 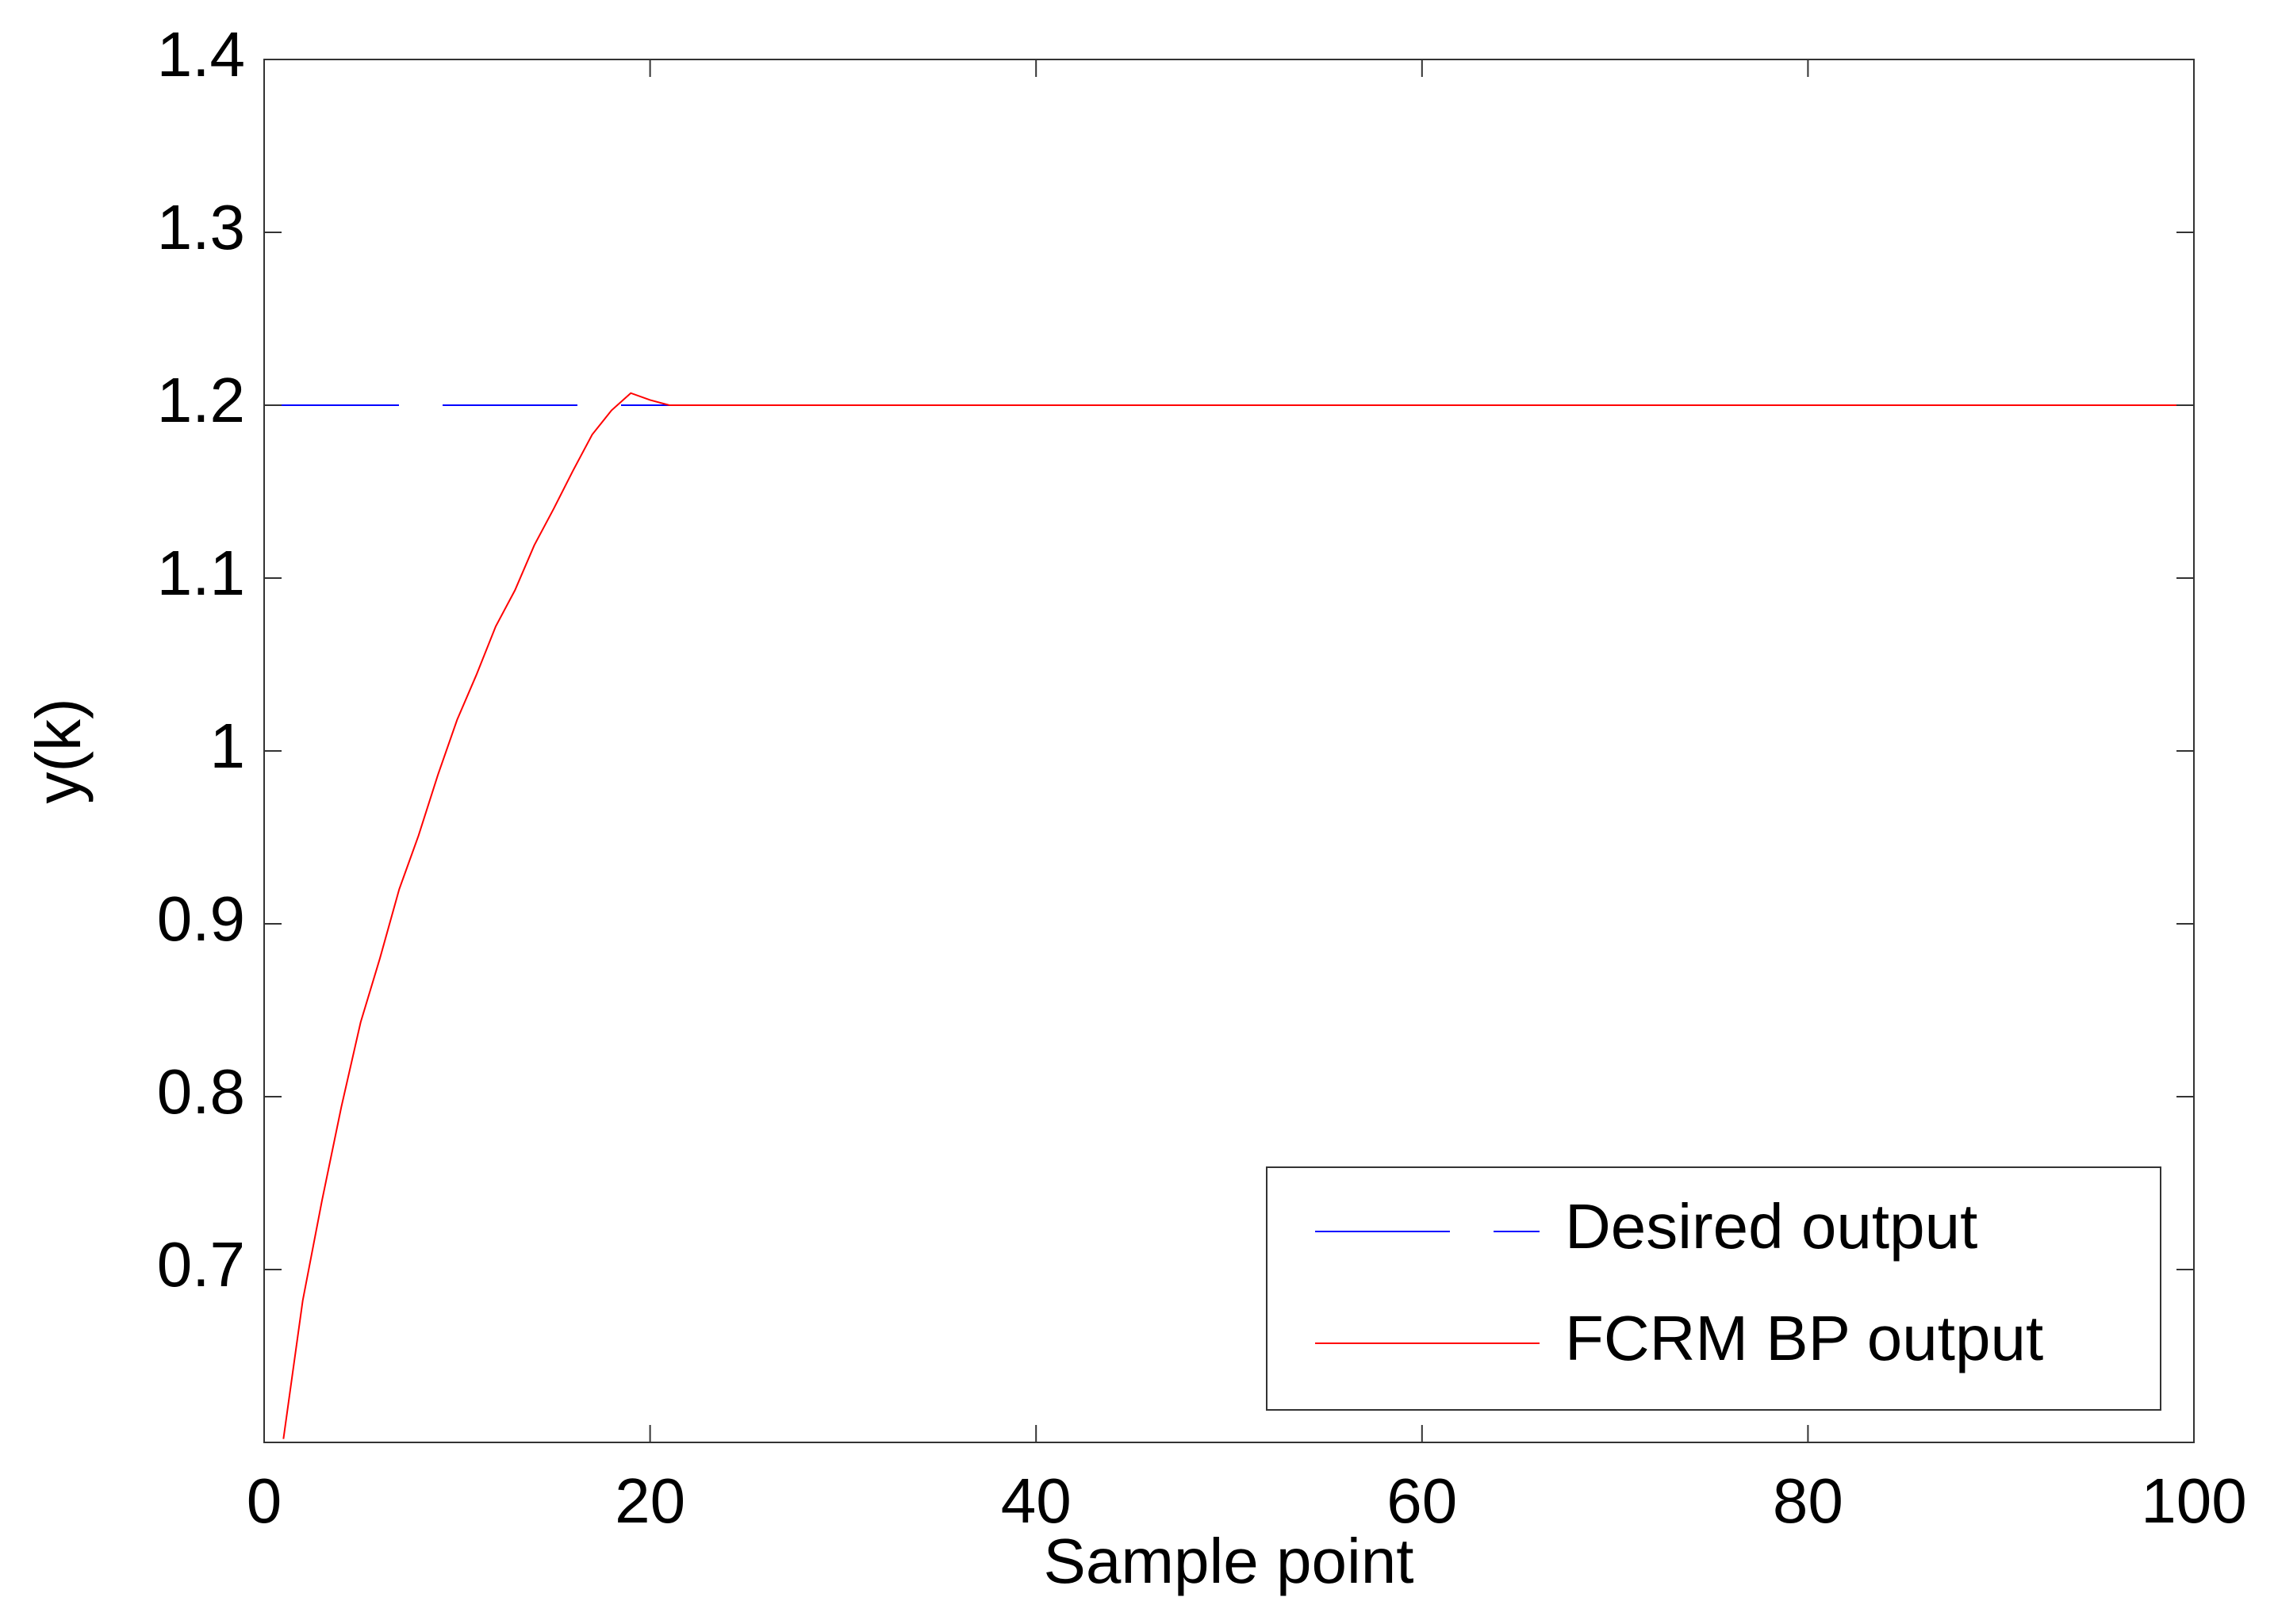 What do you see at coordinates (201, 1264) in the screenshot?
I see `y-tick-label: 0.7` at bounding box center [201, 1264].